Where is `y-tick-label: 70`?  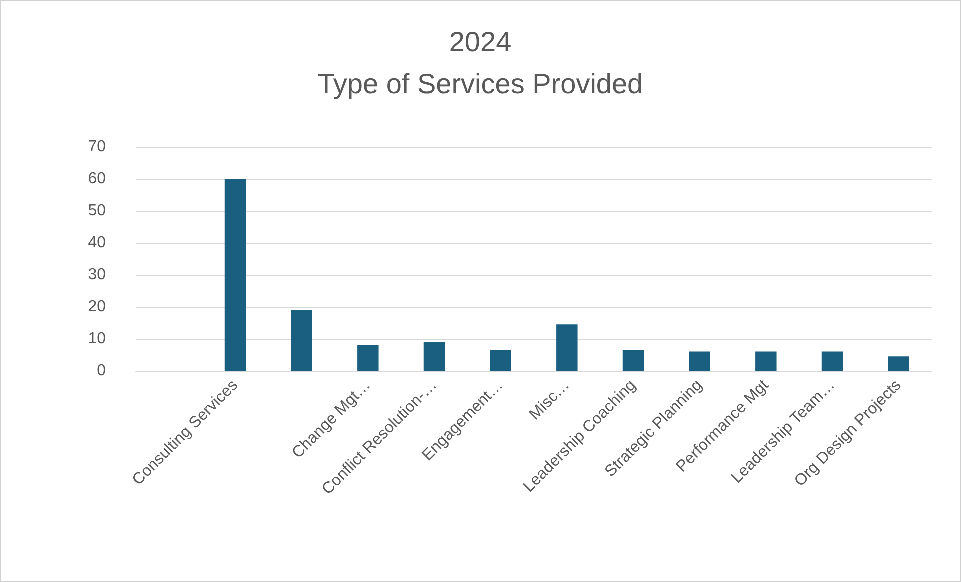
y-tick-label: 70 is located at coordinates (97, 147).